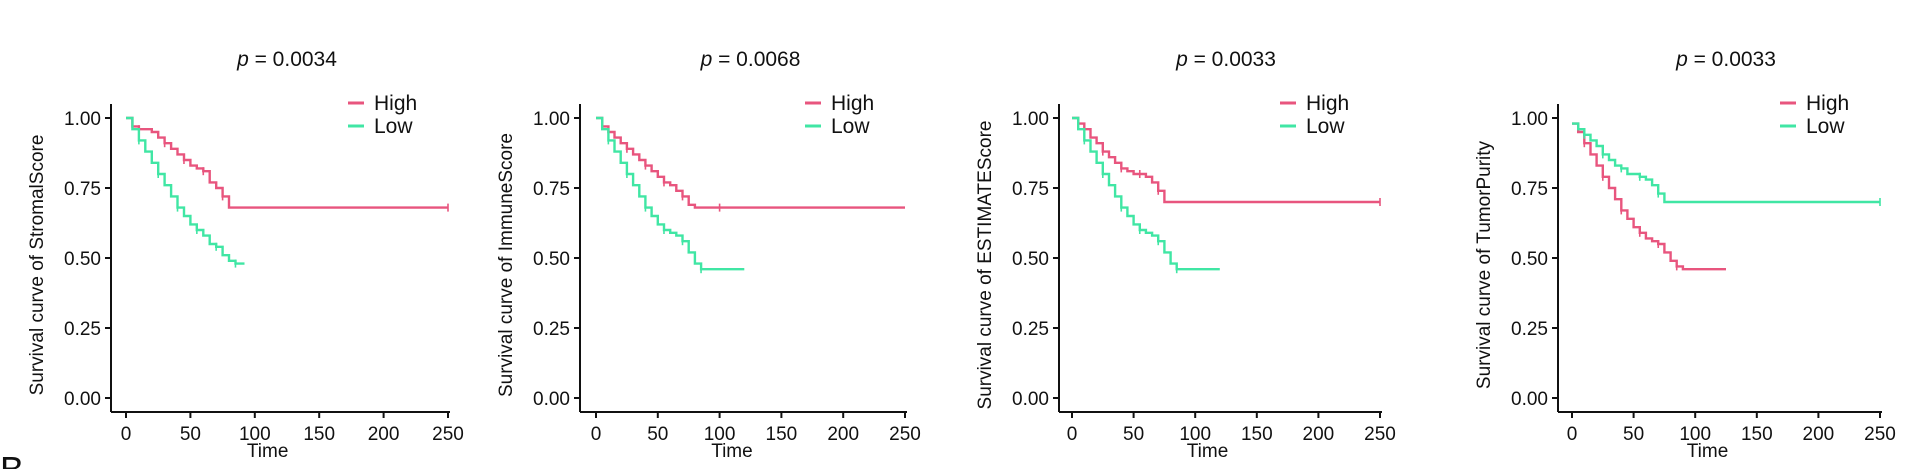  Describe the element at coordinates (506, 265) in the screenshot. I see `y-axis-label: Survival curve of ImmuneScore` at that location.